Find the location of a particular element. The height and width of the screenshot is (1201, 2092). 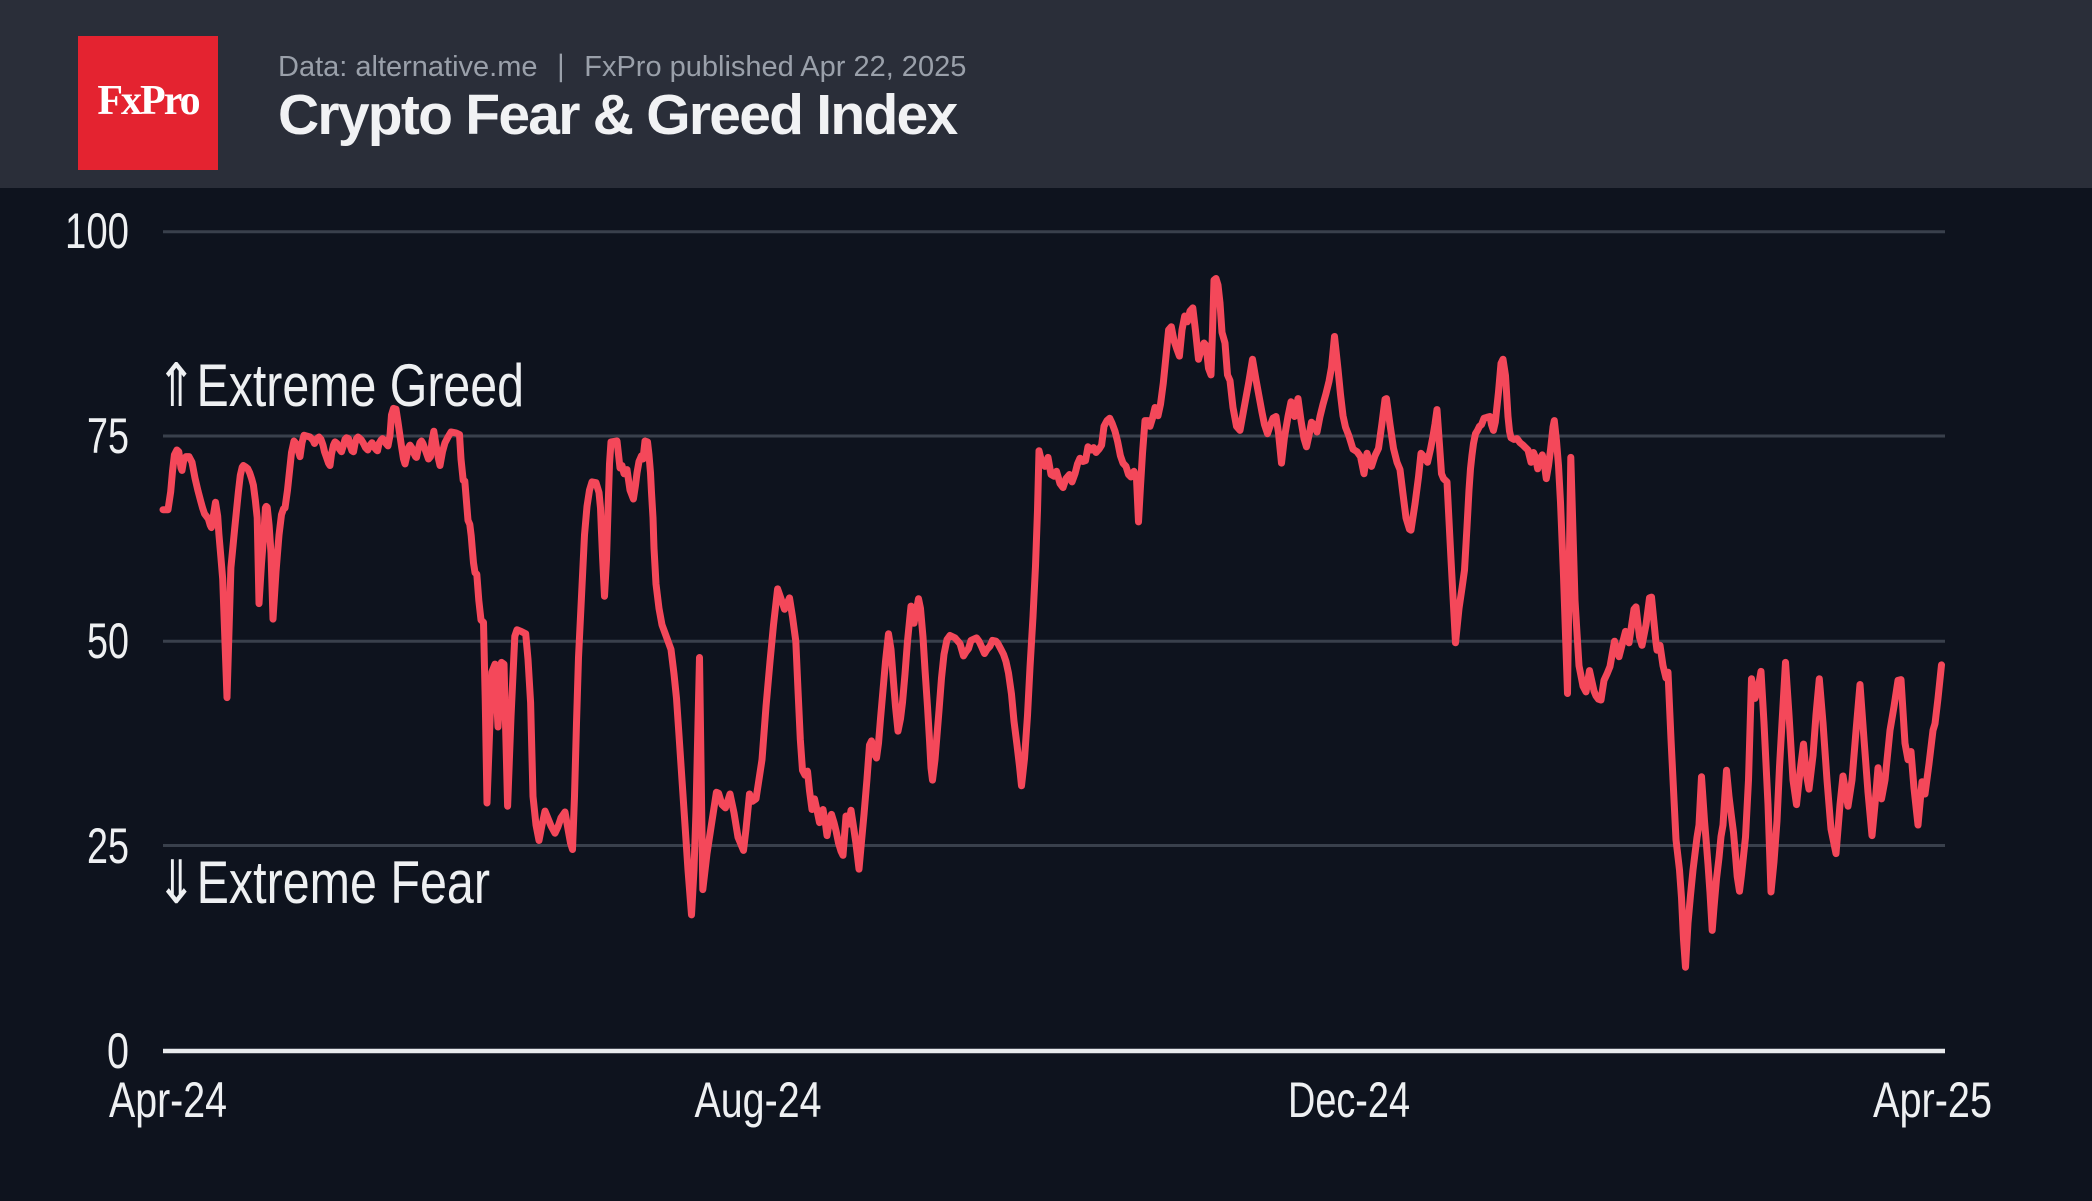

svg-text: 50 is located at coordinates (108, 641).